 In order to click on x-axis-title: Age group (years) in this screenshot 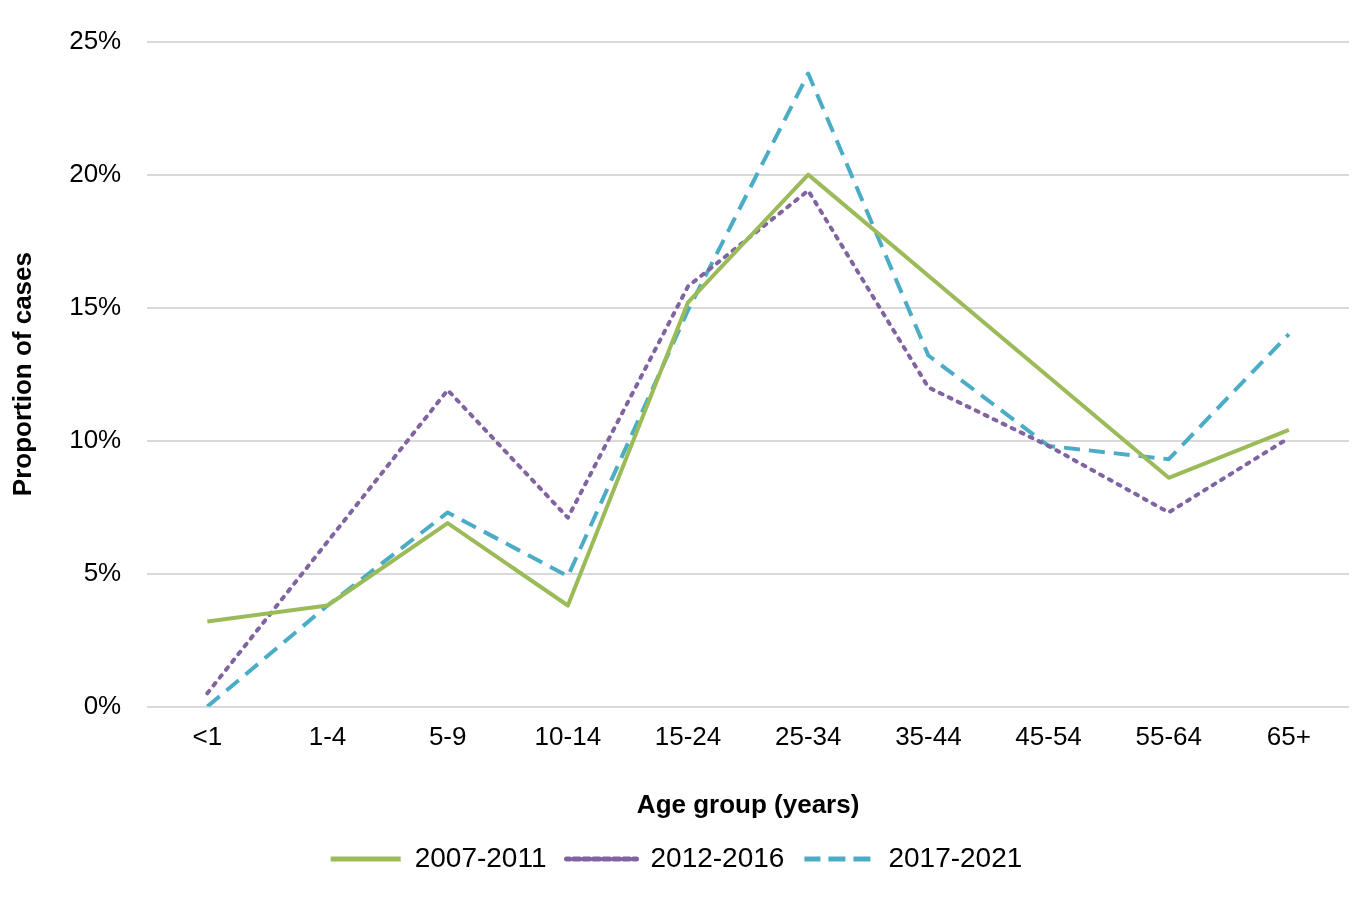, I will do `click(748, 803)`.